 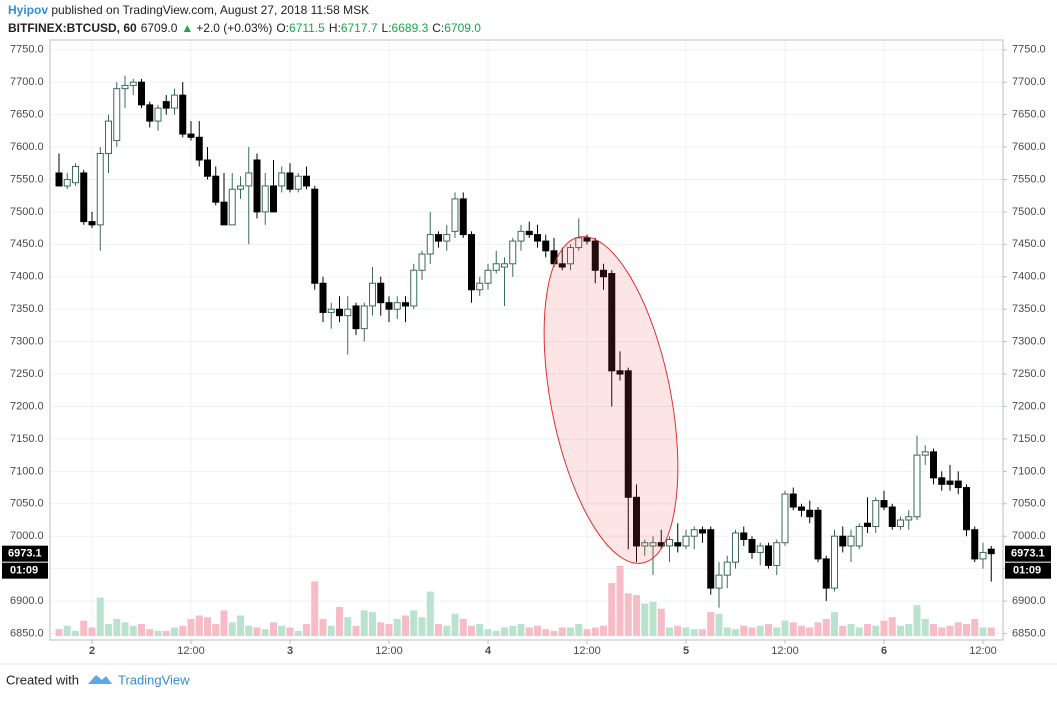 What do you see at coordinates (290, 651) in the screenshot?
I see `x-tick-label: 3` at bounding box center [290, 651].